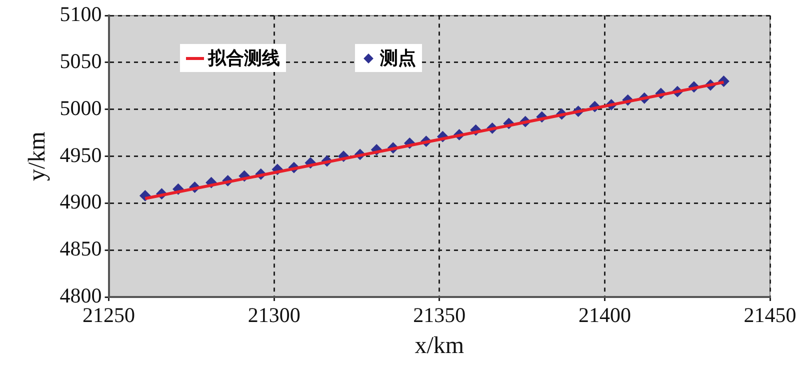  What do you see at coordinates (274, 315) in the screenshot?
I see `x-tick-label: 21300` at bounding box center [274, 315].